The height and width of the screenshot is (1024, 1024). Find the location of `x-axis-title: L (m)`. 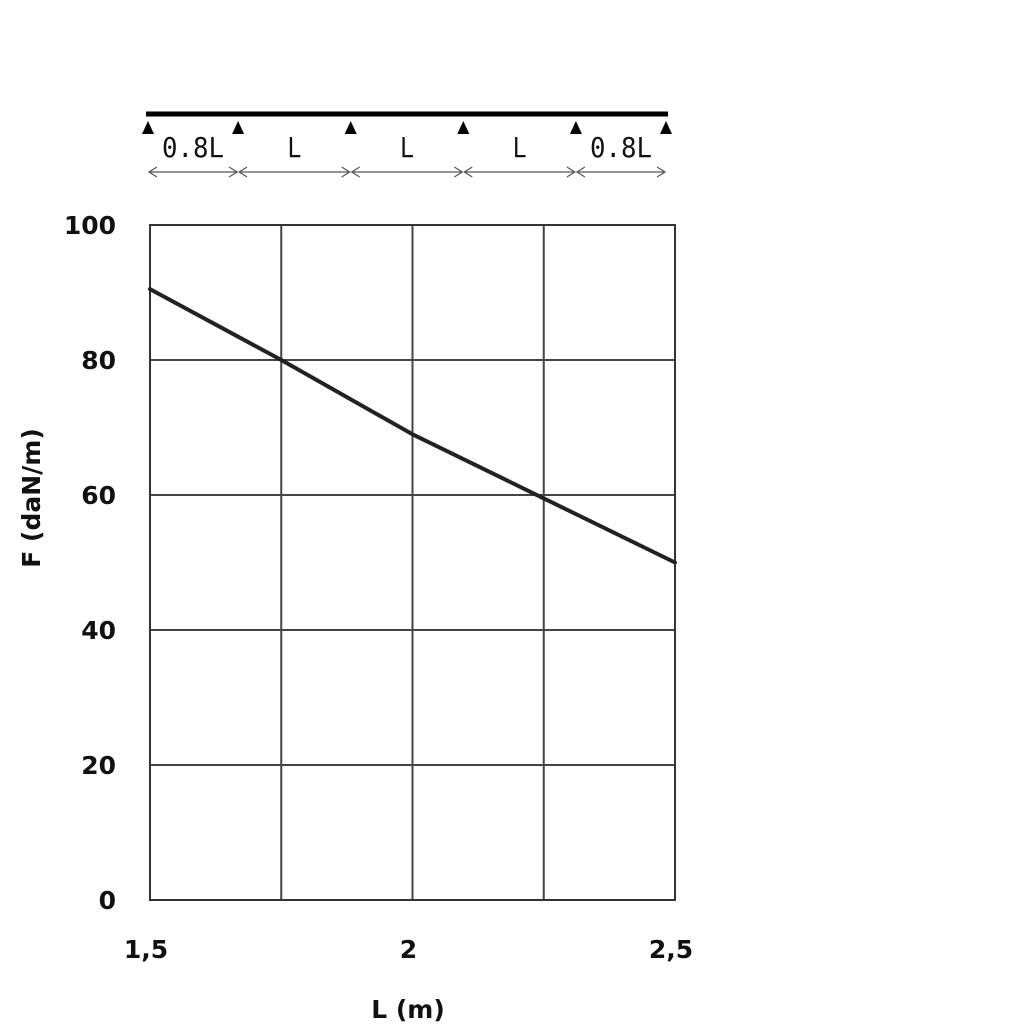

x-axis-title: L (m) is located at coordinates (408, 1009).